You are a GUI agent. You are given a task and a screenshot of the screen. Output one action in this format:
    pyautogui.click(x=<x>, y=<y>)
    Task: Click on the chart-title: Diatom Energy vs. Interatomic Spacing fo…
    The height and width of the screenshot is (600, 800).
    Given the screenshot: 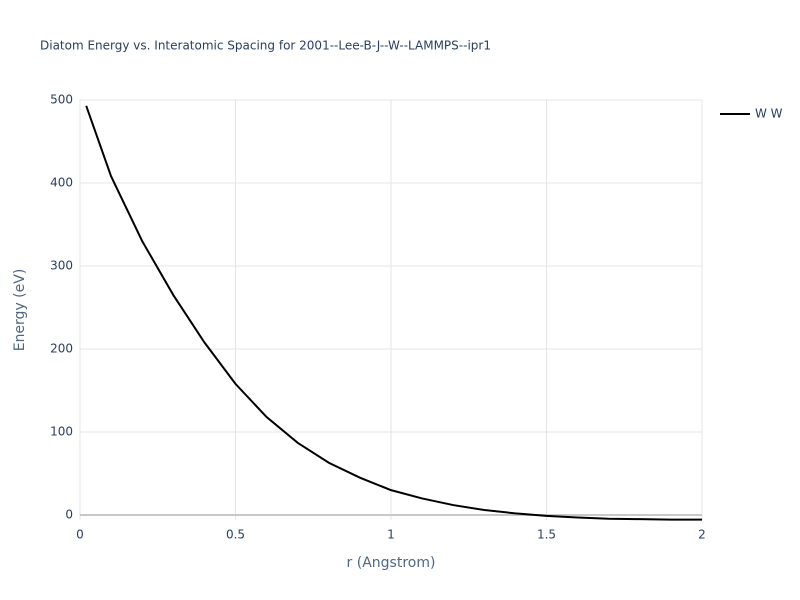 What is the action you would take?
    pyautogui.click(x=265, y=46)
    